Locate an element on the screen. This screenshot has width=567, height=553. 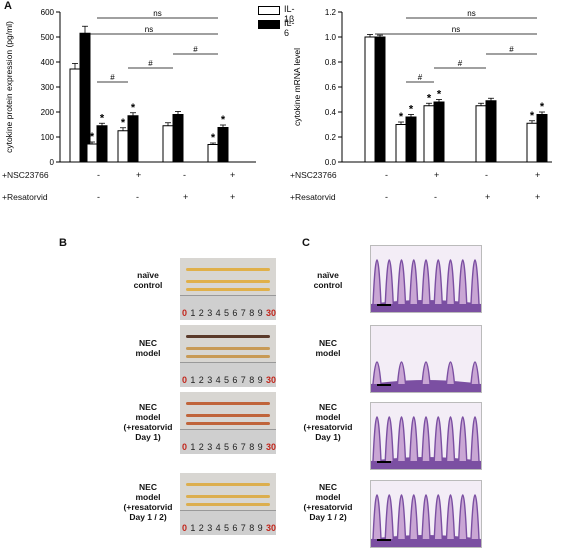
nsc-label-left: +NSC23766 is located at coordinates (25, 175).